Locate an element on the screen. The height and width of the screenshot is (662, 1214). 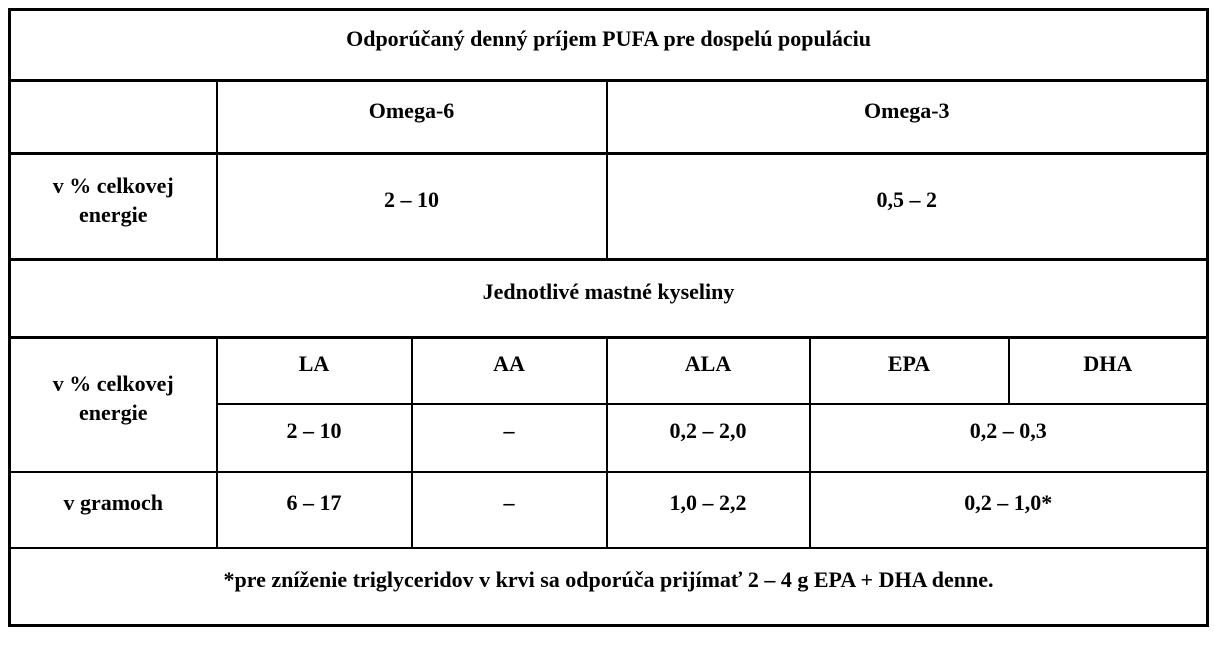
grams-value-epa-dha: 0,2 – 1,0* is located at coordinates (1008, 509).